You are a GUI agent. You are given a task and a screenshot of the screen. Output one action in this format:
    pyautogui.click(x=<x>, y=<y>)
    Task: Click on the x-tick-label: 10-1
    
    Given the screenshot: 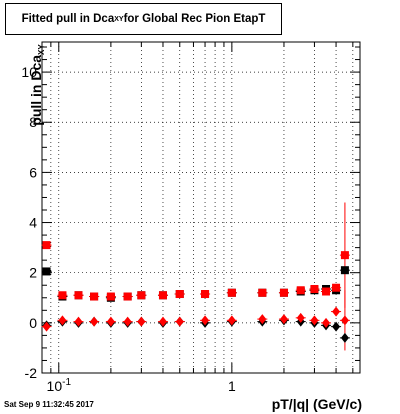 What is the action you would take?
    pyautogui.click(x=59, y=385)
    